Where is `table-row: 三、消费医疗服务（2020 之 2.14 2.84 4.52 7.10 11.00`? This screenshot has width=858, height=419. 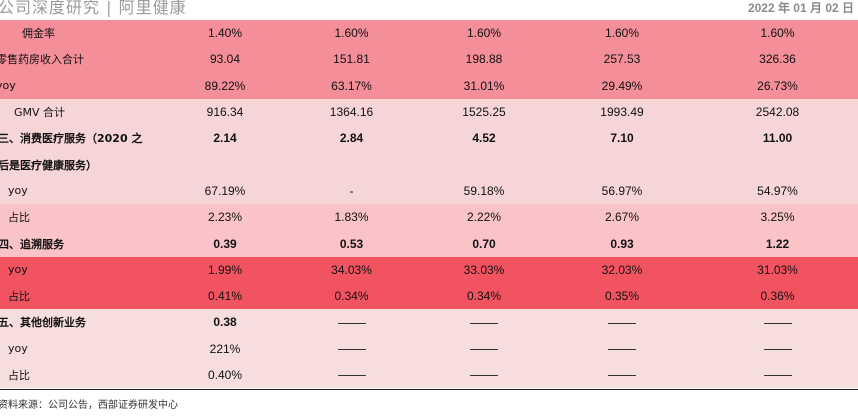 table-row: 三、消费医疗服务（2020 之 2.14 2.84 4.52 7.10 11.00 is located at coordinates (429, 138).